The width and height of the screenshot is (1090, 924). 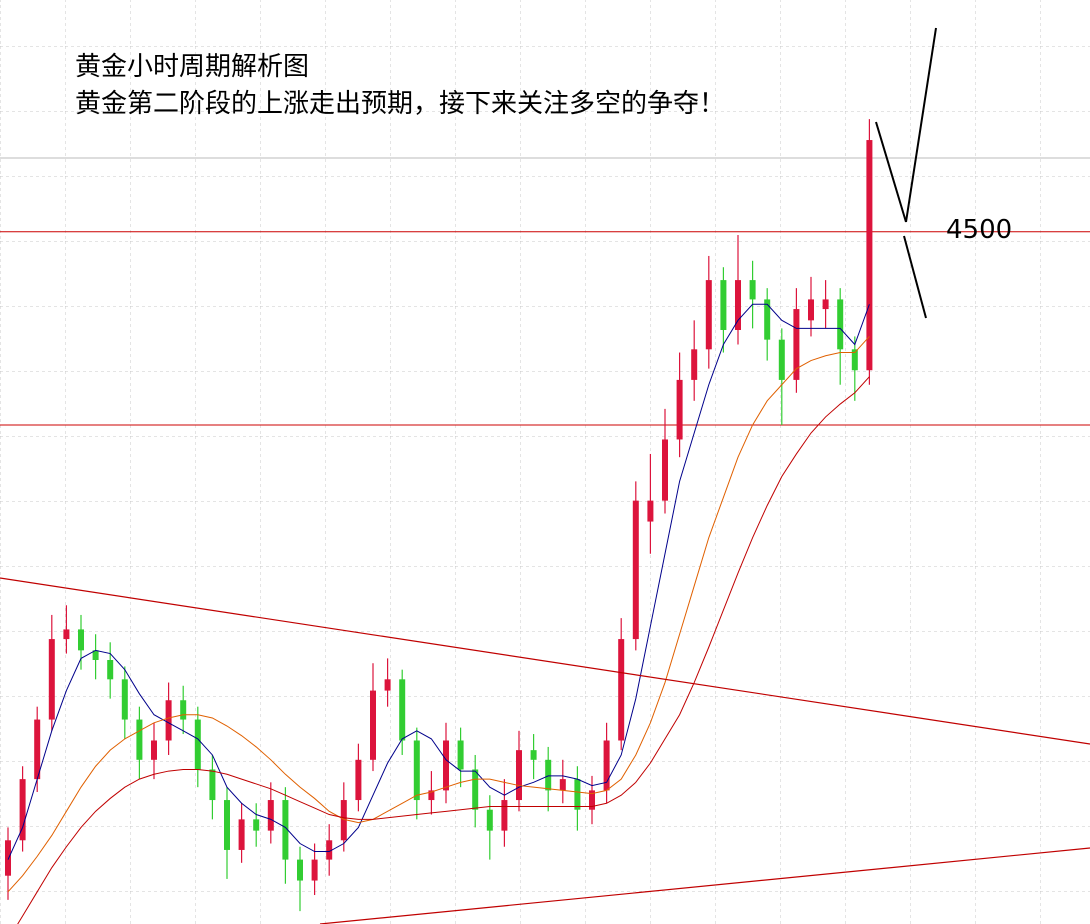 I want to click on level-label: 4500, so click(x=979, y=230).